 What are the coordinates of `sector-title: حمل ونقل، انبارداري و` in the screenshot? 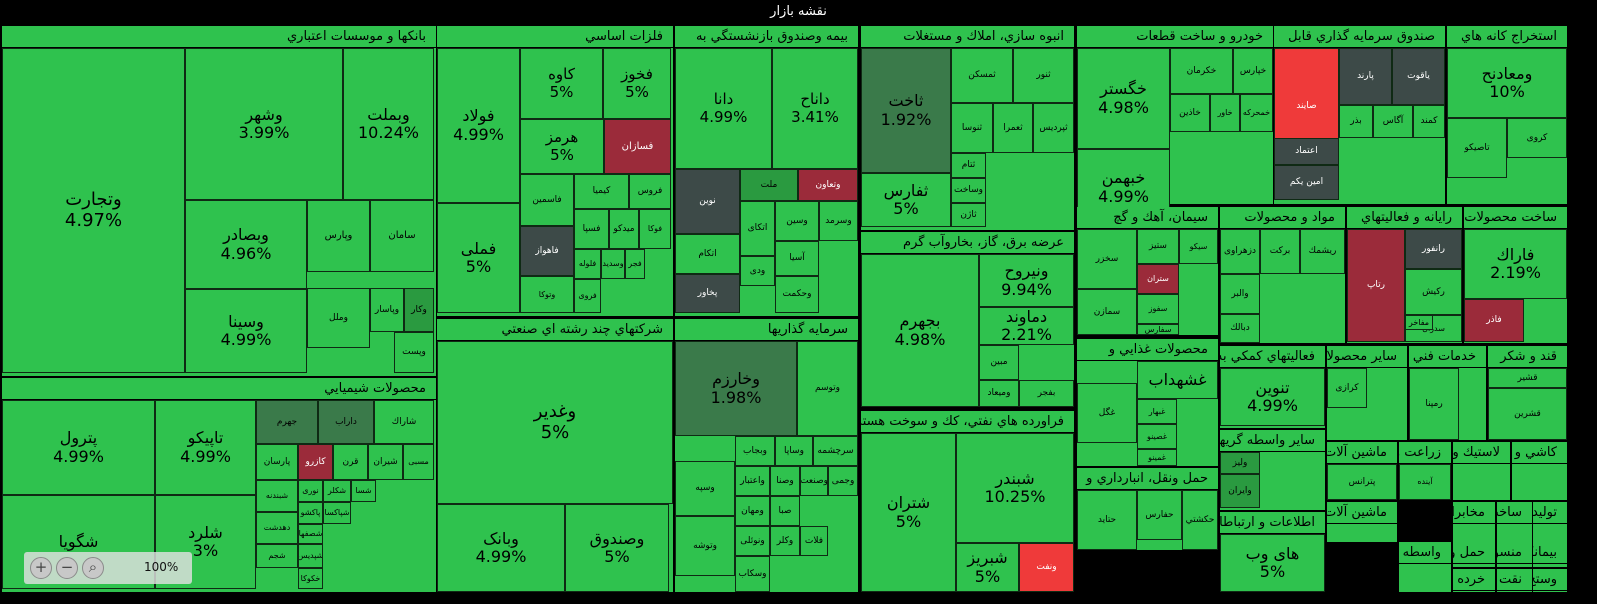 It's located at (1147, 479).